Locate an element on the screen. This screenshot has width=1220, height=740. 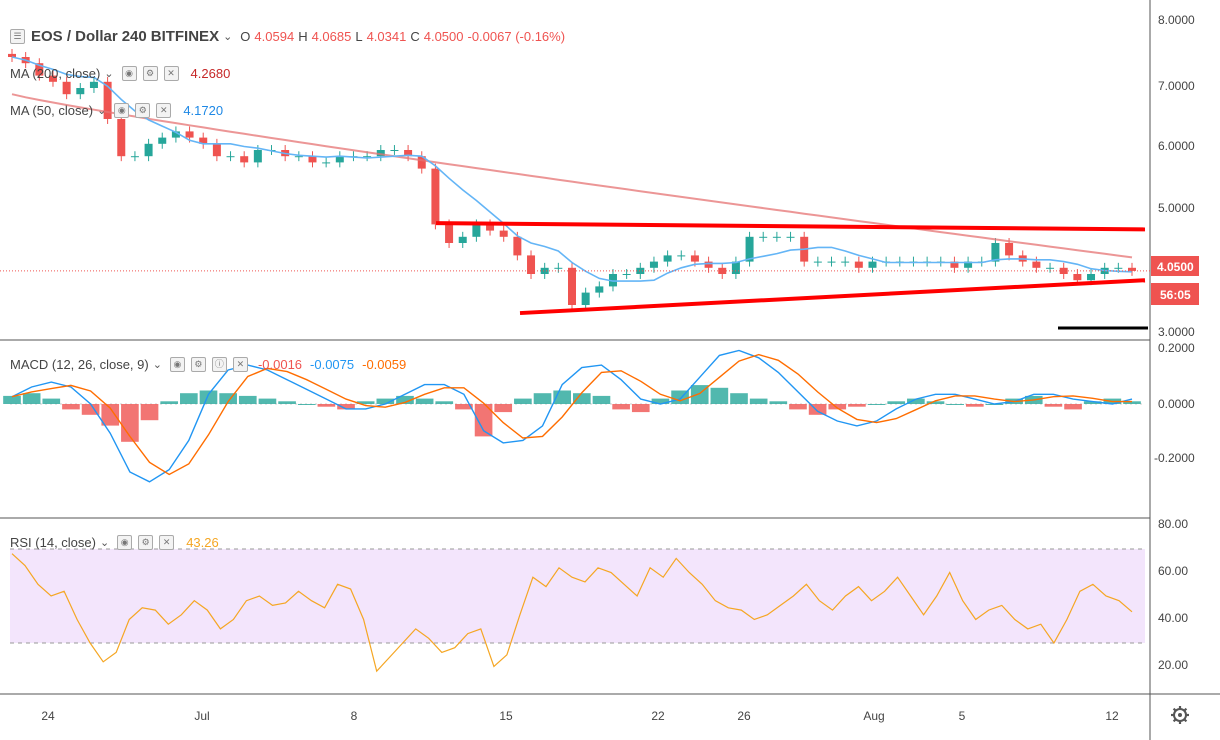
macd-label: MACD (12, 26, close, 9) is located at coordinates (79, 364).